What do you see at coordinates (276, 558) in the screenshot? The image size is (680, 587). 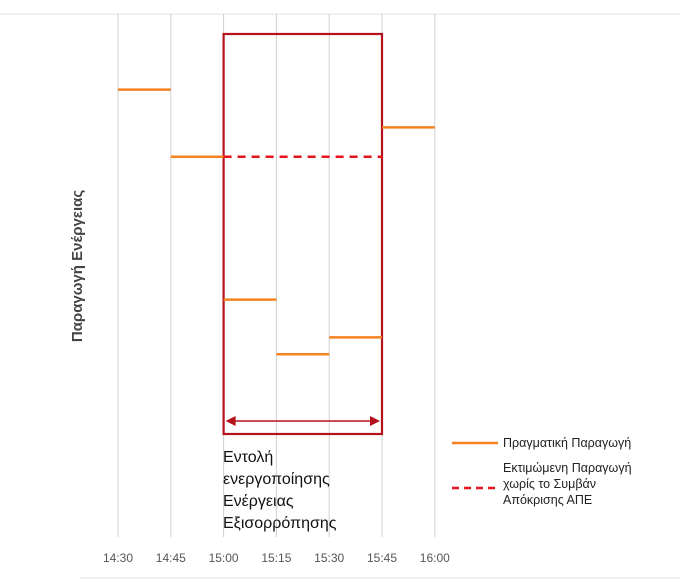 I see `x-tick-label: 15:15` at bounding box center [276, 558].